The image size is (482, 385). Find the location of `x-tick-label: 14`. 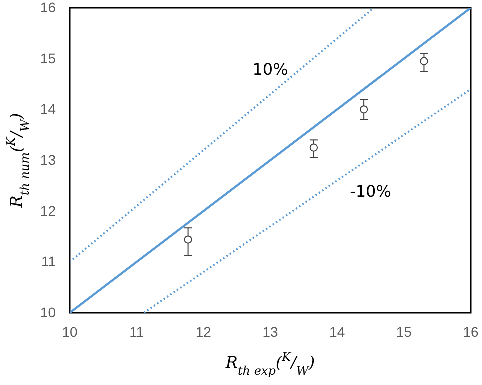

x-tick-label: 14 is located at coordinates (338, 332).